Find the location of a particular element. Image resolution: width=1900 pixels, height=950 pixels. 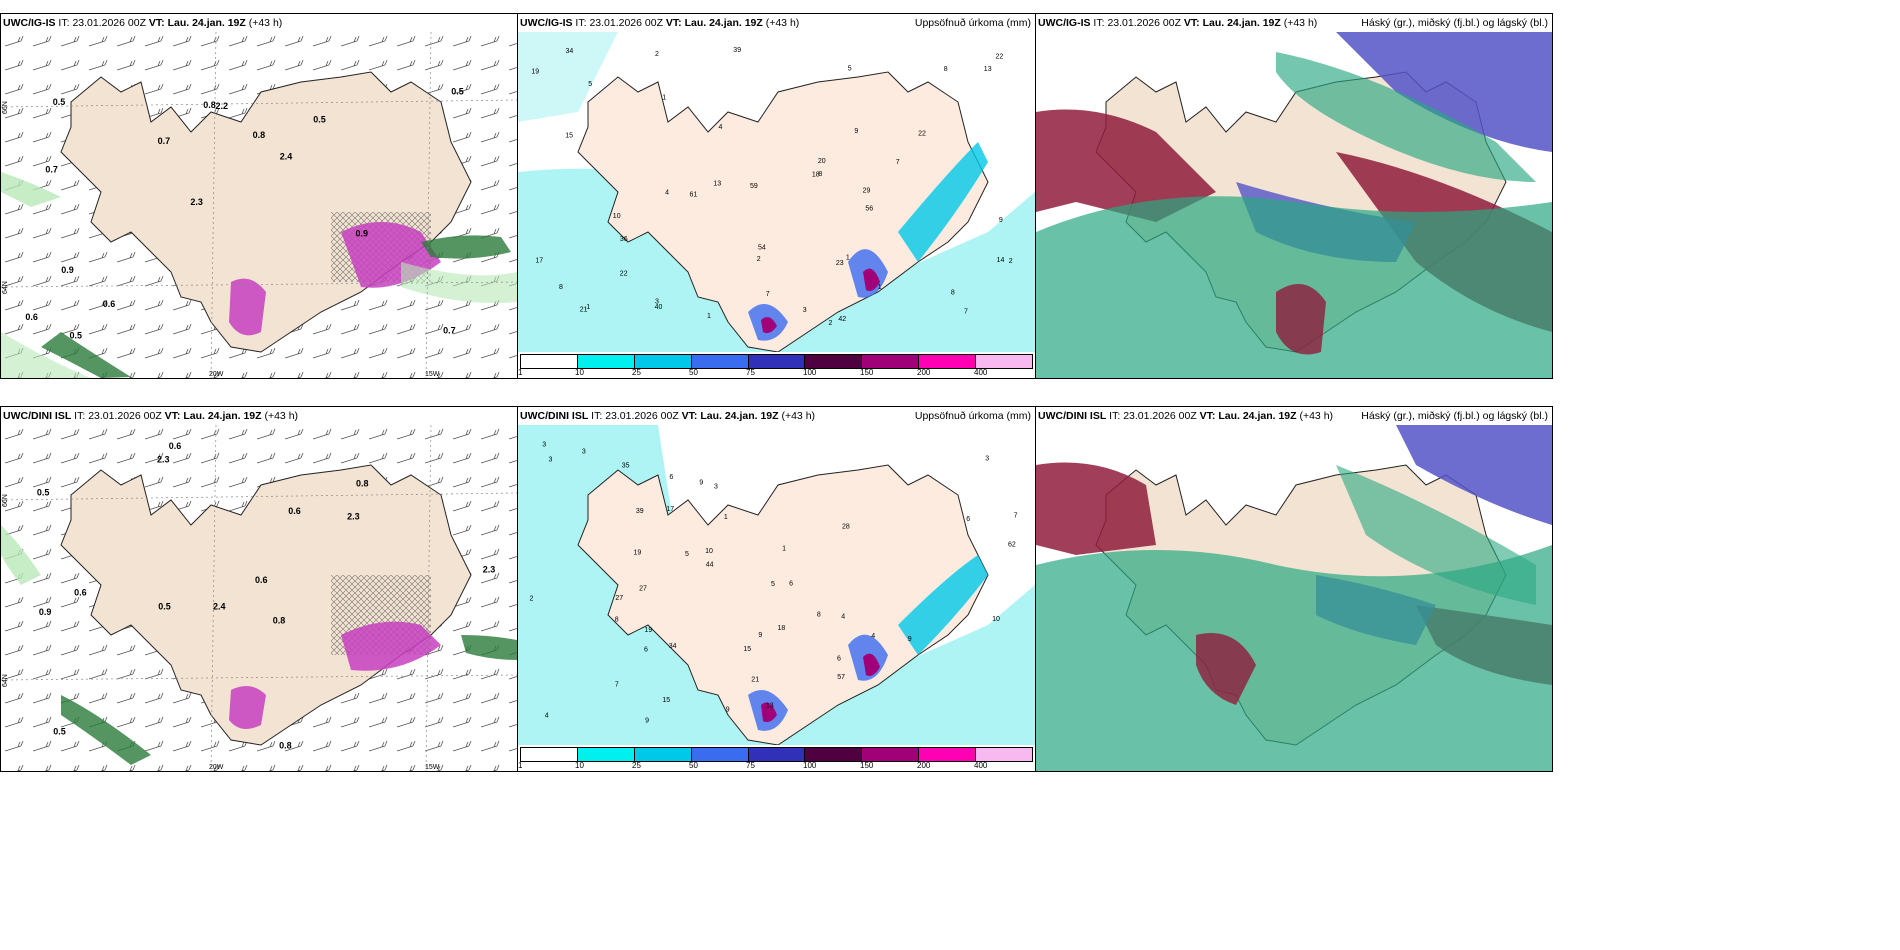

colorbar-label: 150 is located at coordinates (867, 372).